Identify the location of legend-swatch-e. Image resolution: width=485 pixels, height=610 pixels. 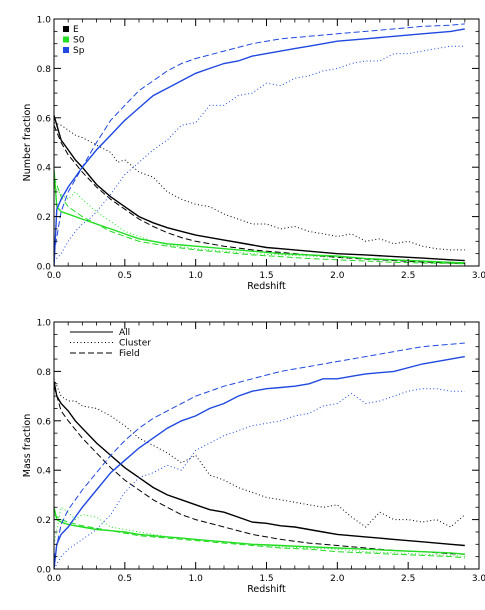
(66, 29).